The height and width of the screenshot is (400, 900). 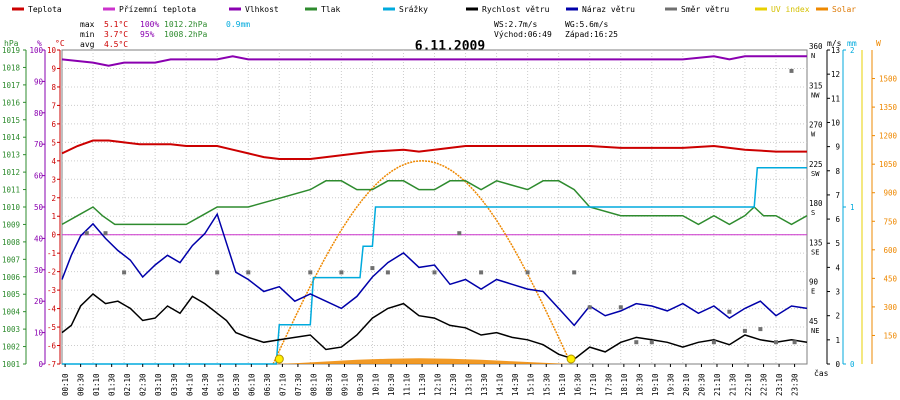 What do you see at coordinates (189, 384) in the screenshot?
I see `x-tick-label: 04:10` at bounding box center [189, 384].